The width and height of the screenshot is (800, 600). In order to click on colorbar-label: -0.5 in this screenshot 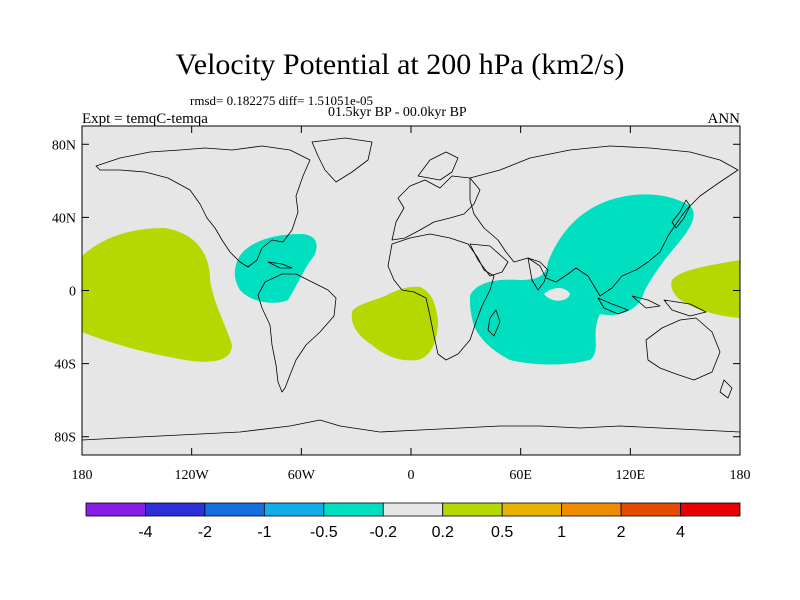, I will do `click(324, 532)`.